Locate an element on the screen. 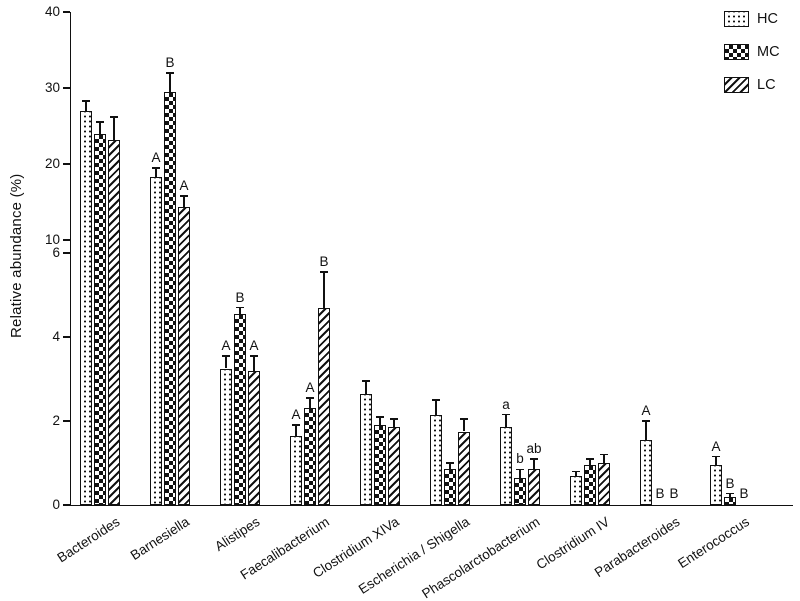 Image resolution: width=800 pixels, height=601 pixels. legend-swatch-lc is located at coordinates (736, 85).